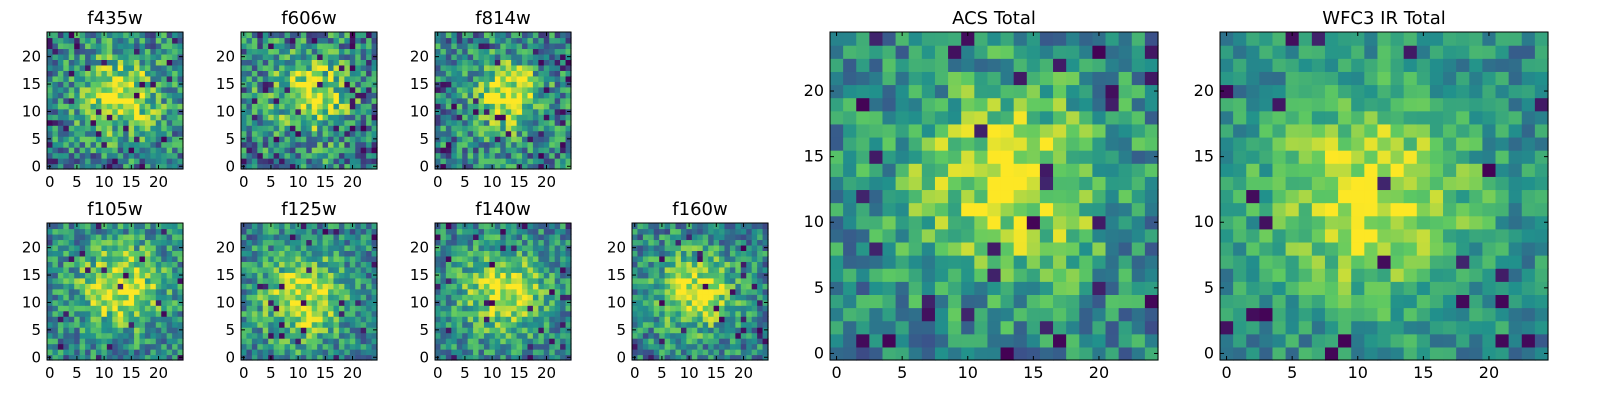  What do you see at coordinates (77, 373) in the screenshot?
I see `x-tick-label: 5` at bounding box center [77, 373].